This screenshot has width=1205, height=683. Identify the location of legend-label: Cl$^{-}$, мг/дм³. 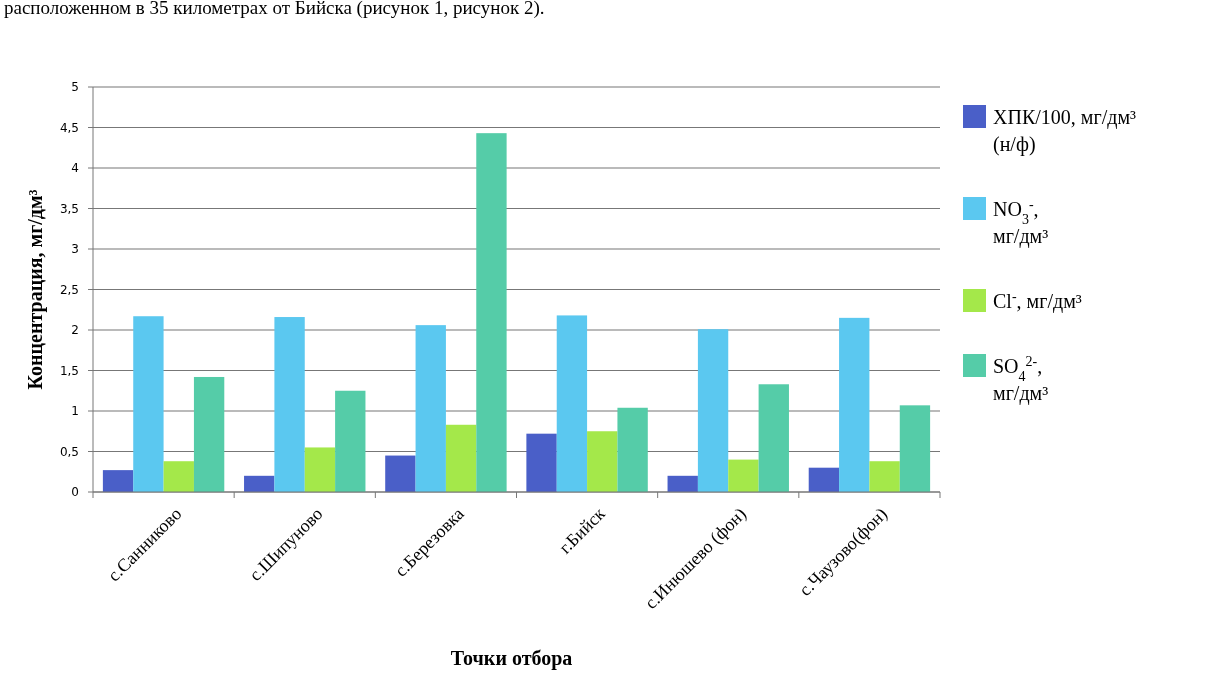
(1037, 300).